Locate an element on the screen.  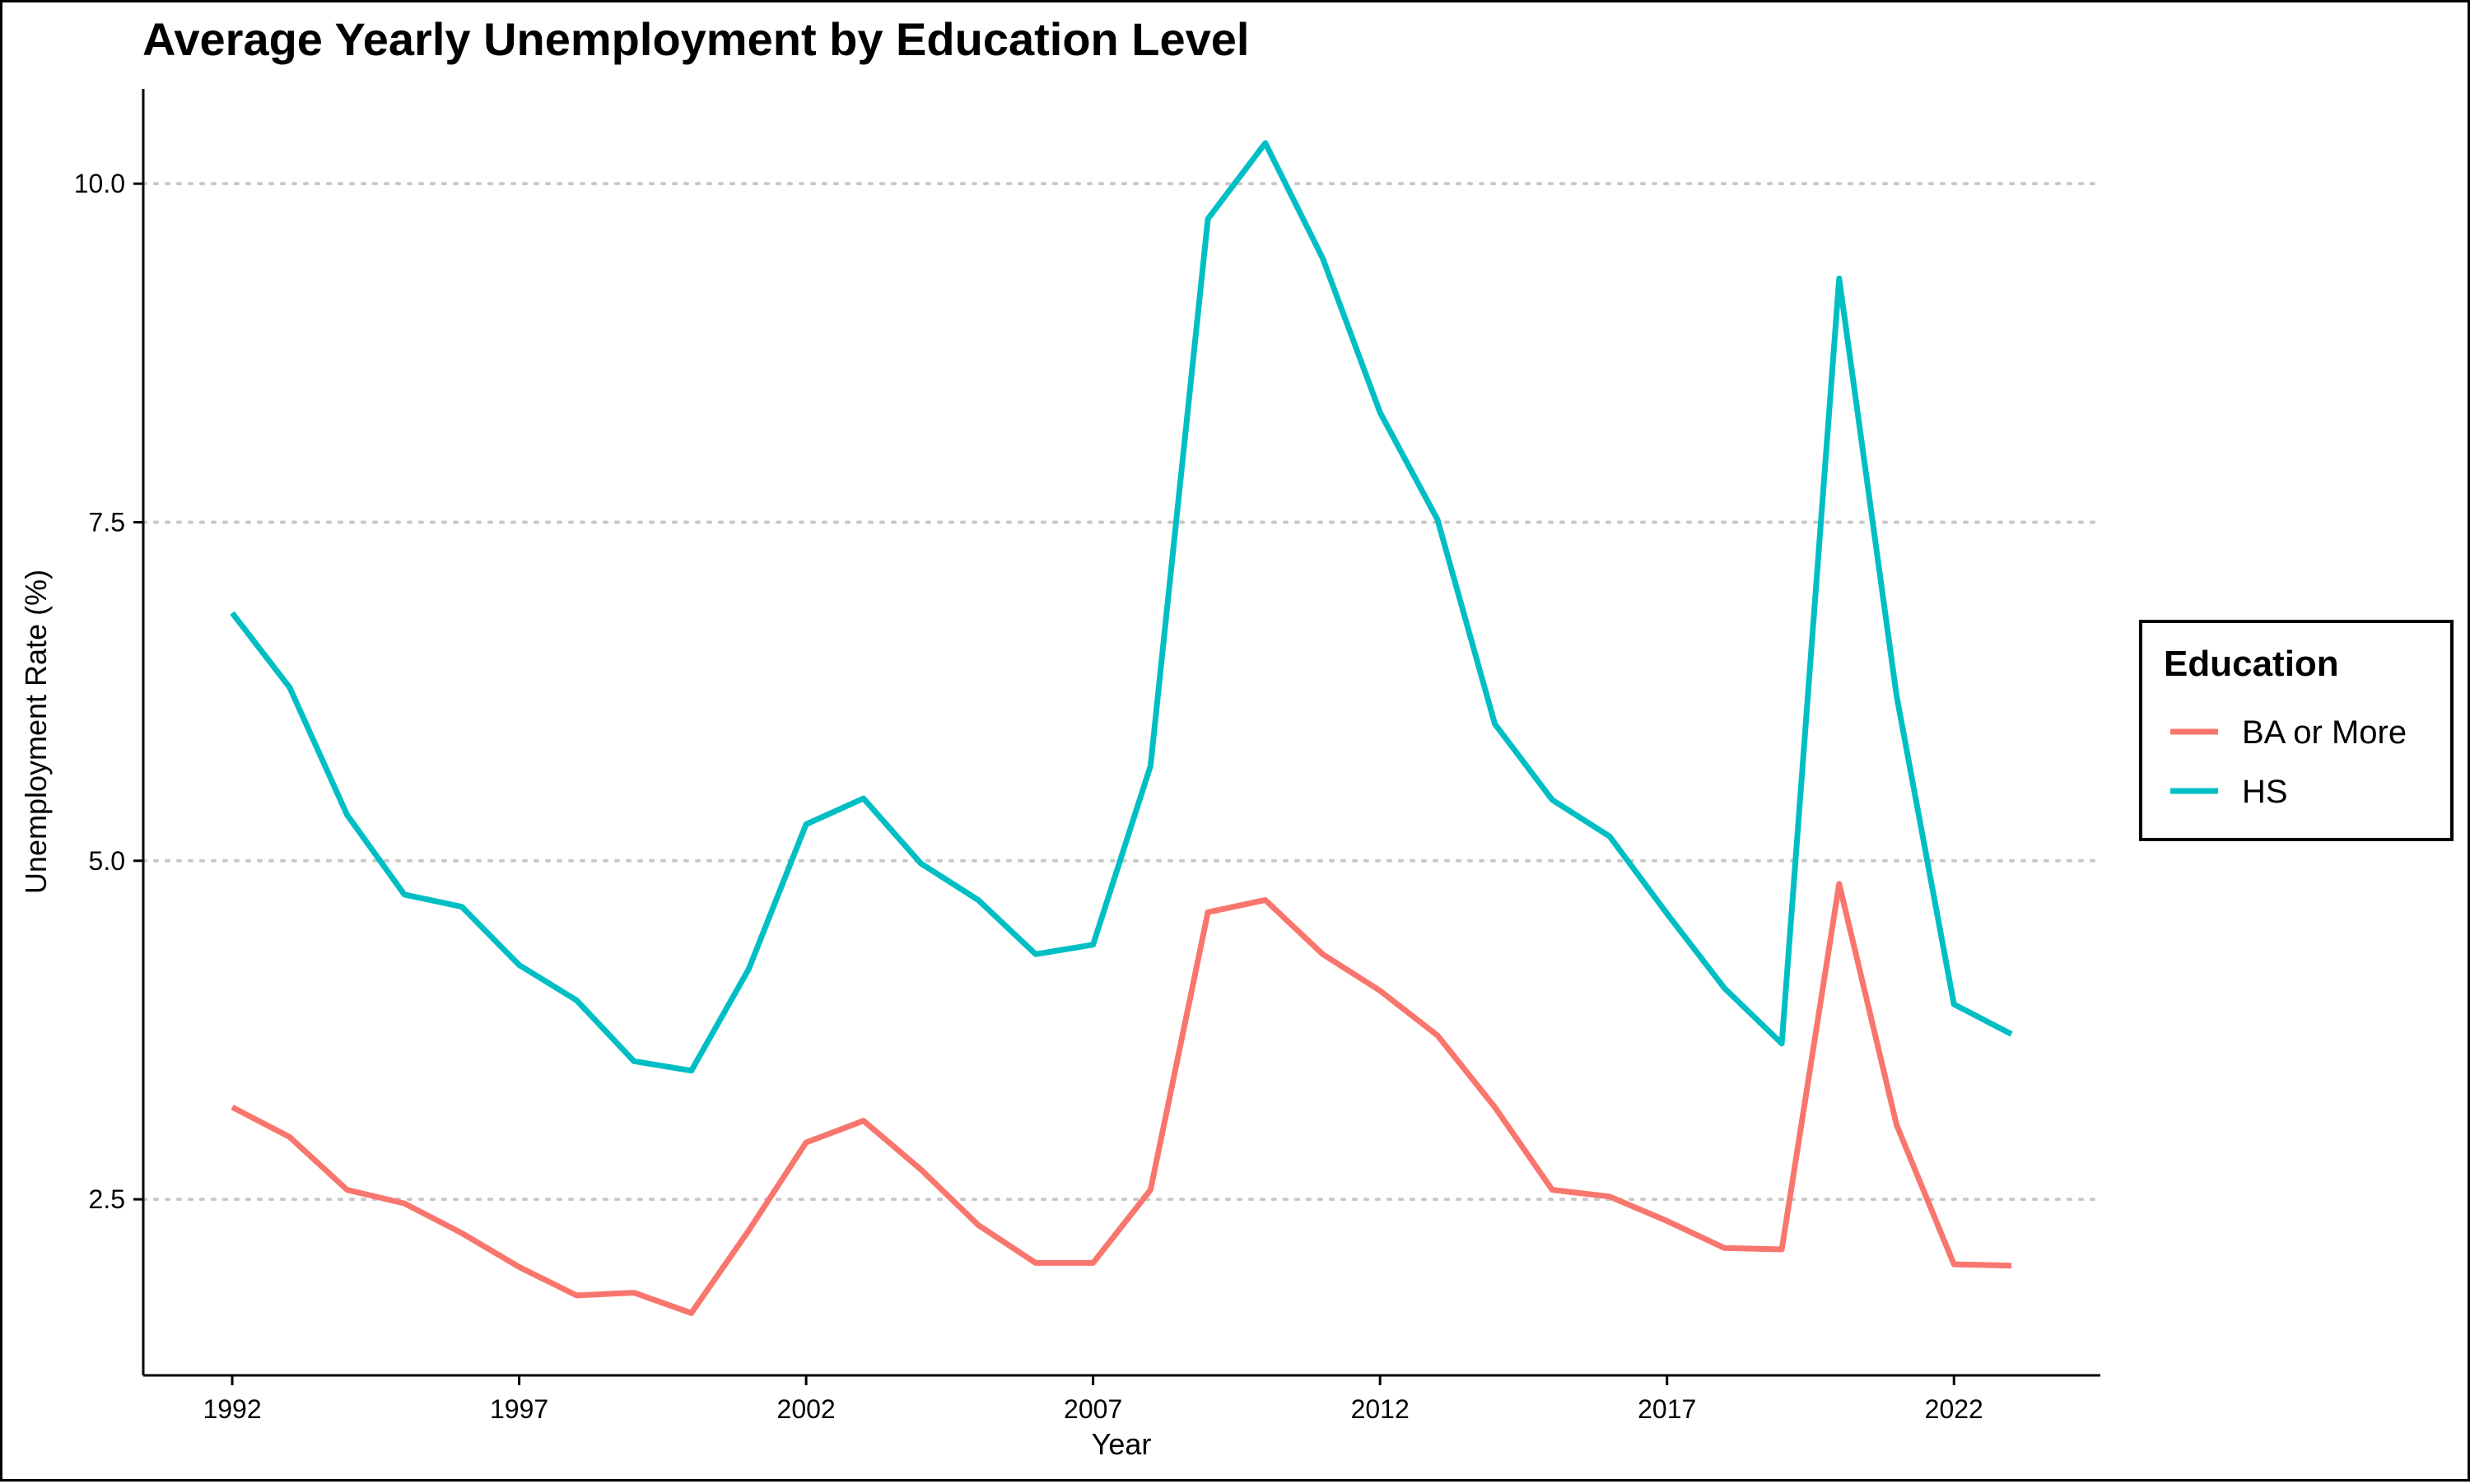
legend-label-ba-or-more: BA or More is located at coordinates (2324, 732).